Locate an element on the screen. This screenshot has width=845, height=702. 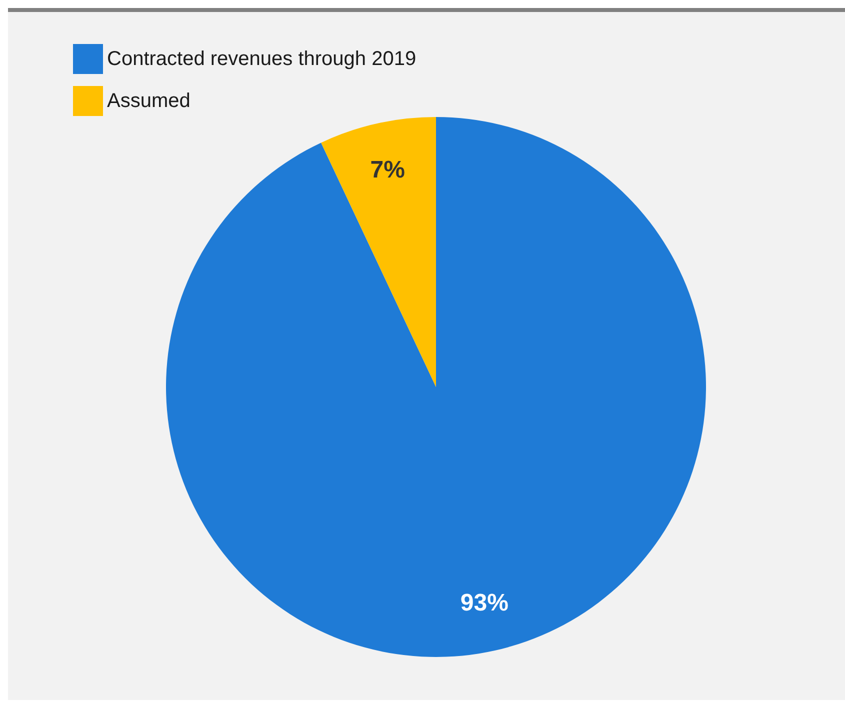
data-label: 7% is located at coordinates (387, 170).